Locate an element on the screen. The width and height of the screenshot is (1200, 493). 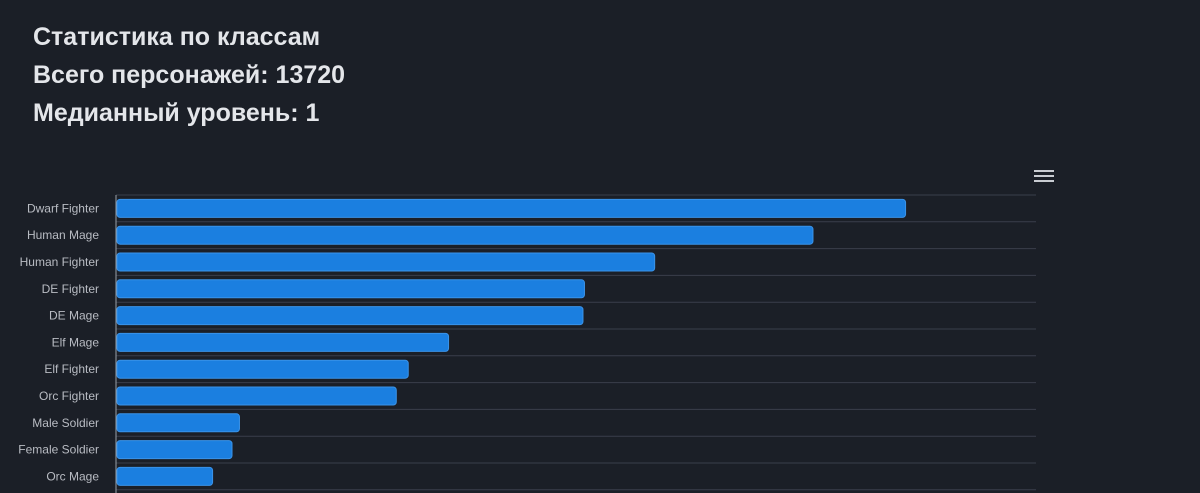
total-characters: Всего персонажей: 13720 is located at coordinates (189, 75).